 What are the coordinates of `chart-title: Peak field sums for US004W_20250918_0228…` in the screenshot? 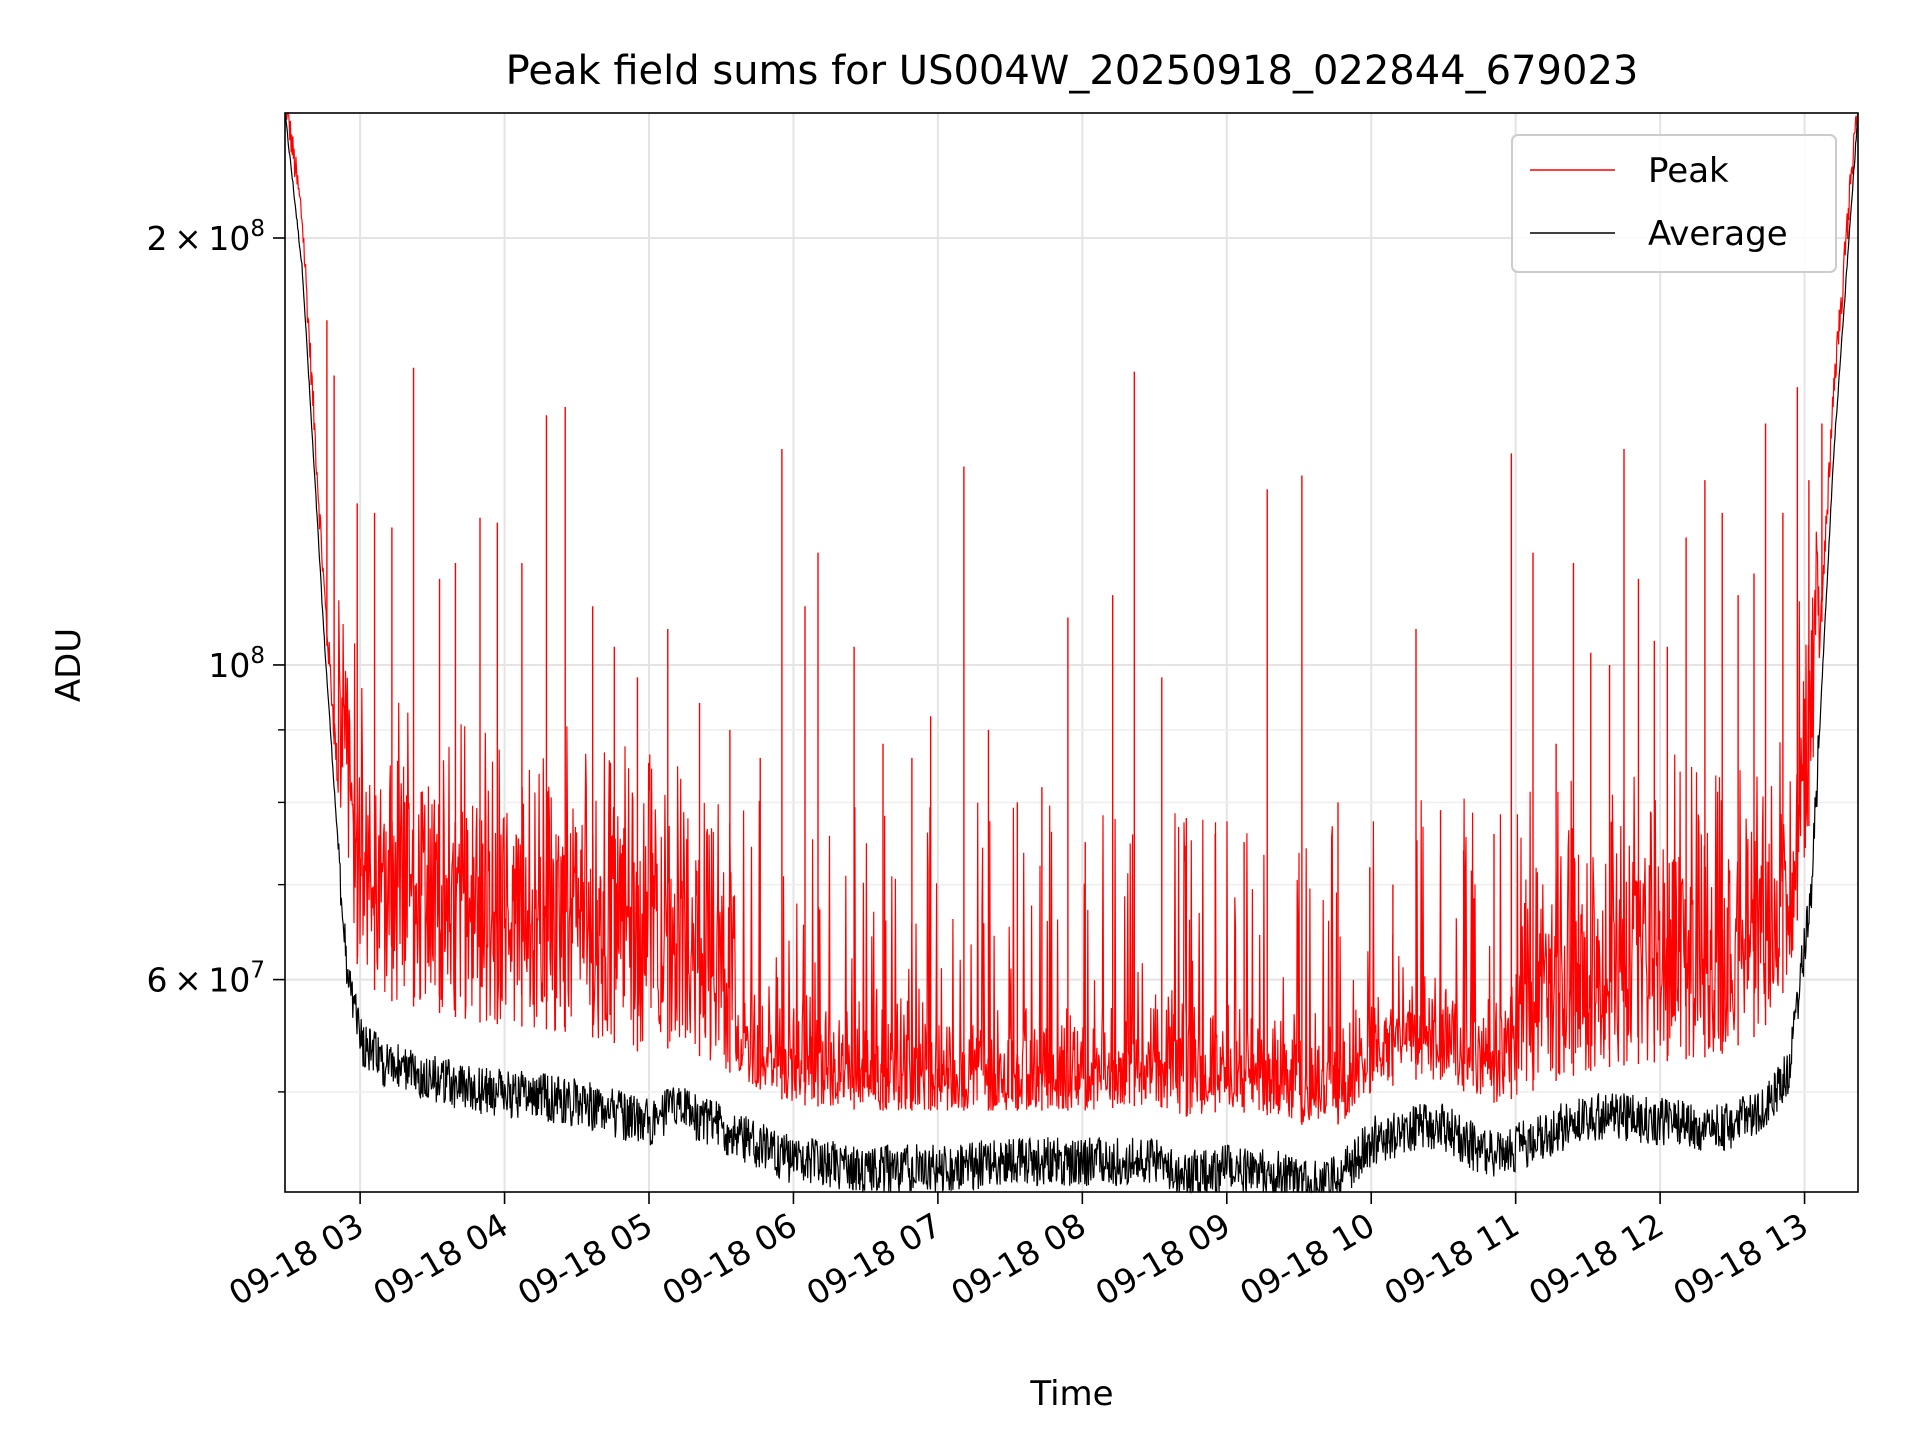 It's located at (1072, 71).